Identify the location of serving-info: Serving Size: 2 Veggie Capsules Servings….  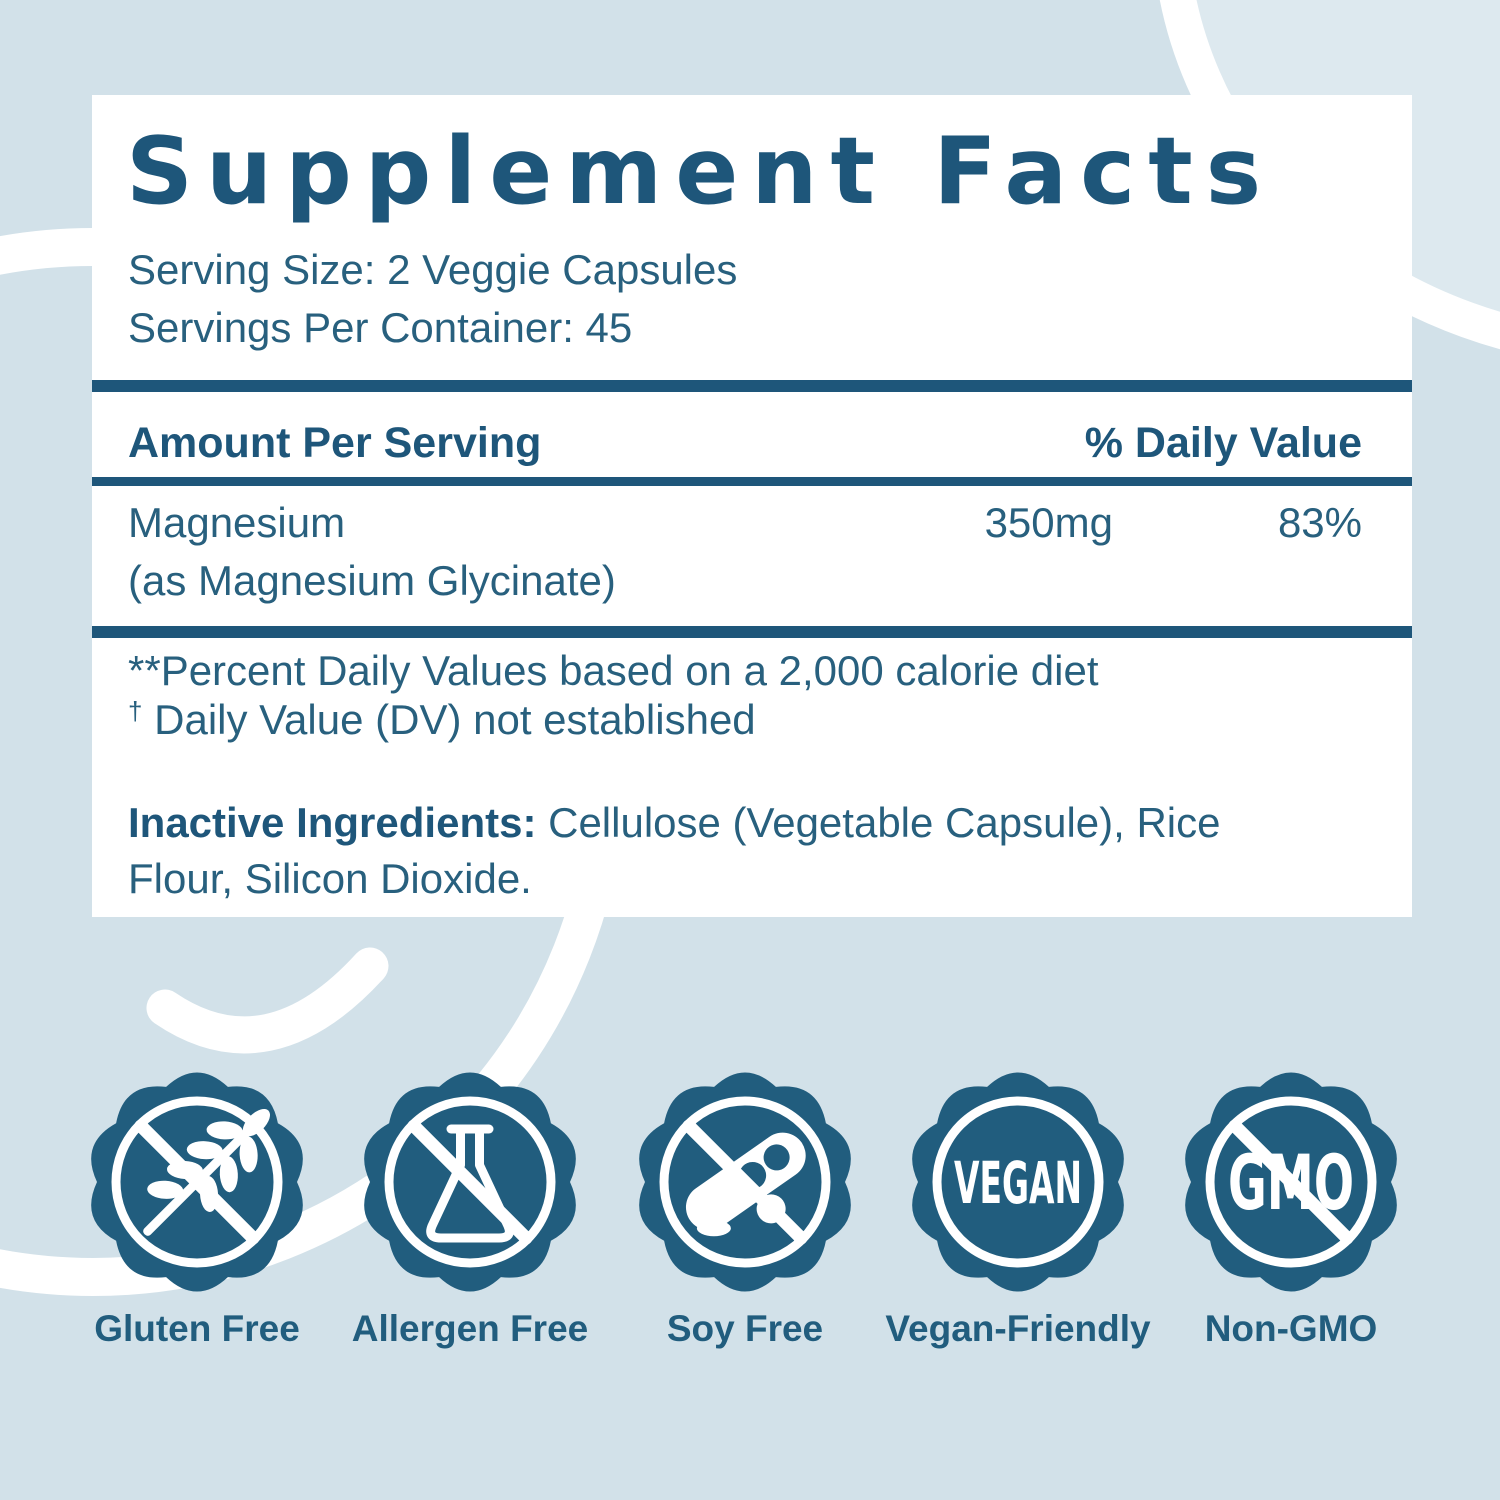
(432, 299).